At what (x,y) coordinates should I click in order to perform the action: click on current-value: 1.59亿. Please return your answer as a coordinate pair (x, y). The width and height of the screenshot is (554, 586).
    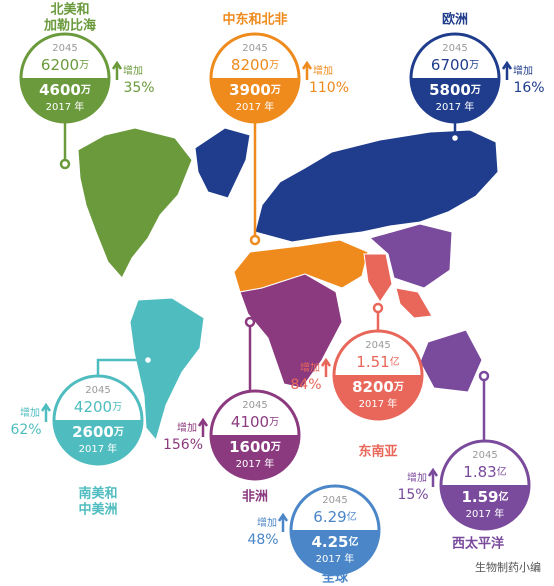
    Looking at the image, I should click on (484, 497).